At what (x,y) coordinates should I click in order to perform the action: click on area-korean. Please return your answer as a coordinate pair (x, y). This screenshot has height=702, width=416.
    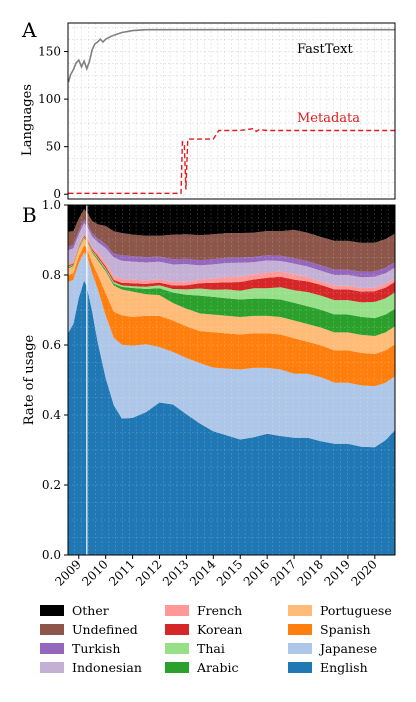
    Looking at the image, I should click on (231, 269).